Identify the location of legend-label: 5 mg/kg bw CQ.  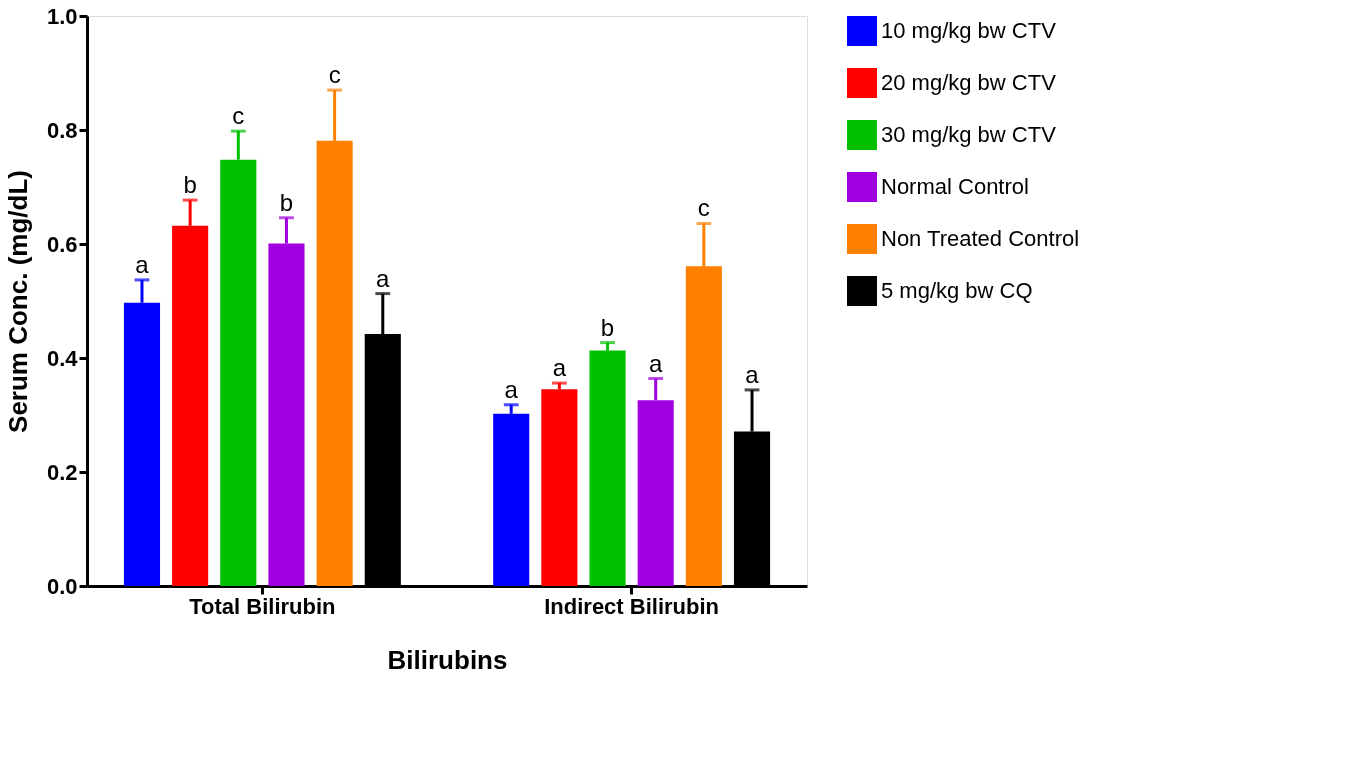
(957, 290).